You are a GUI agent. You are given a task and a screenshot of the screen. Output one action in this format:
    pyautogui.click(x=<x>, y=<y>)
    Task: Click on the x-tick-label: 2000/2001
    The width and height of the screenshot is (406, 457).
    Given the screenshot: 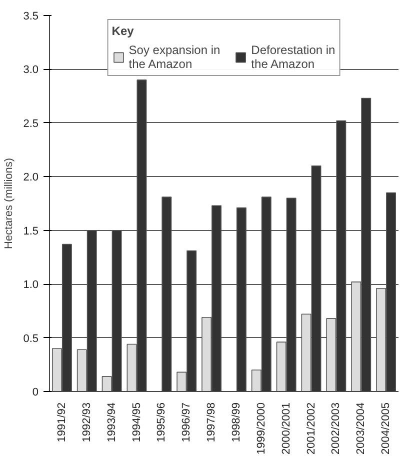 What is the action you would take?
    pyautogui.click(x=286, y=428)
    